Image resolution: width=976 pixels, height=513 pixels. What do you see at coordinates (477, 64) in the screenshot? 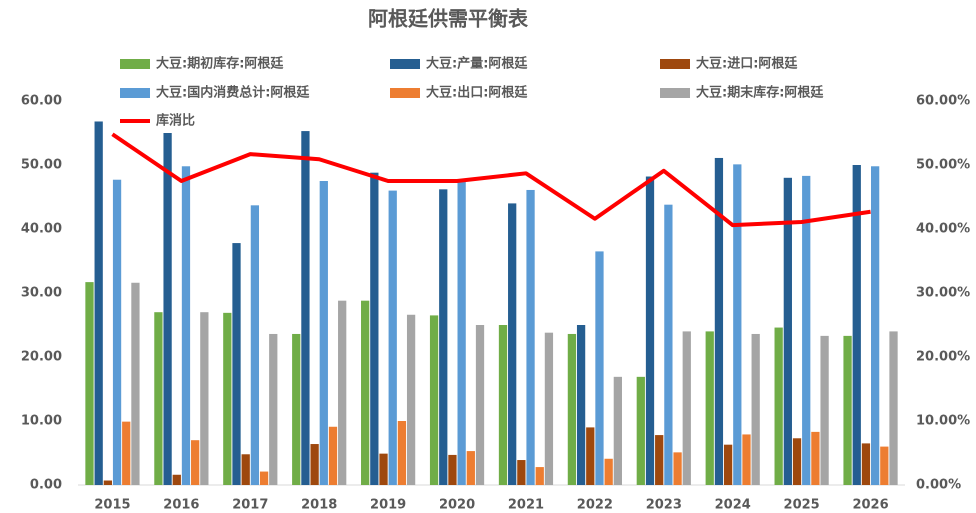
I see `legend-label: 大豆:产量:阿根廷` at bounding box center [477, 64].